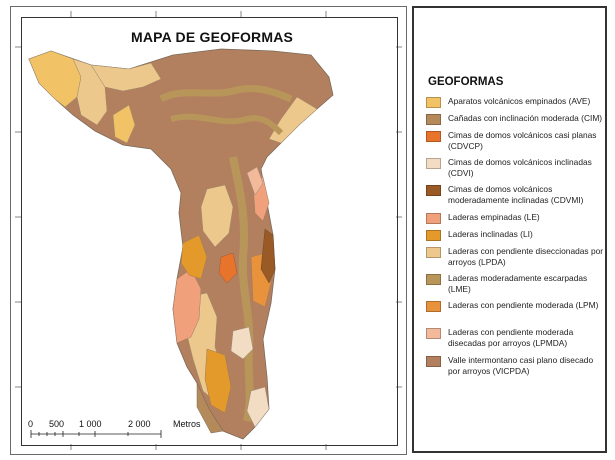 The image size is (615, 460). Describe the element at coordinates (268, 256) in the screenshot. I see `unit-cdvmi` at that location.